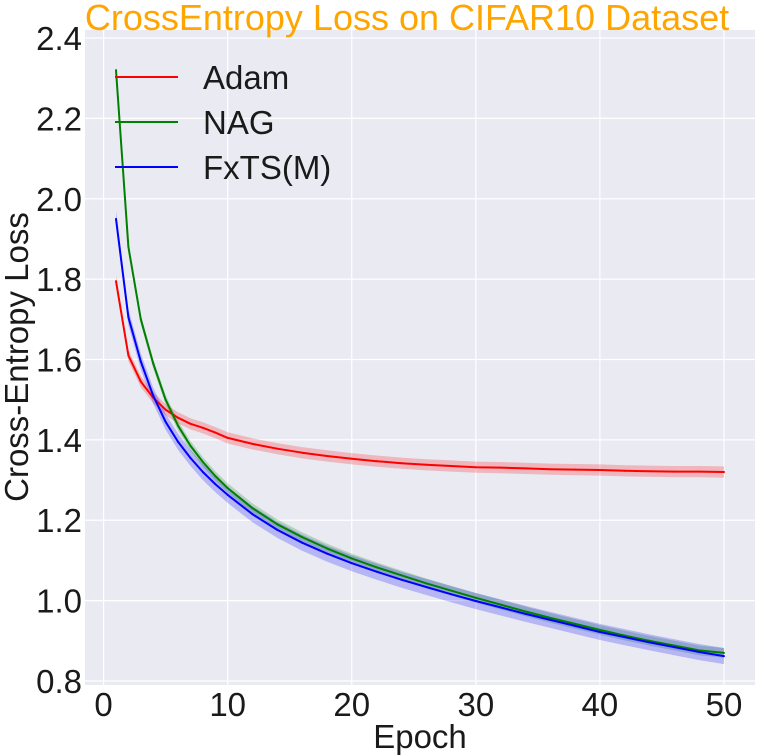  I want to click on y-tick-label: 1.6, so click(59, 360).